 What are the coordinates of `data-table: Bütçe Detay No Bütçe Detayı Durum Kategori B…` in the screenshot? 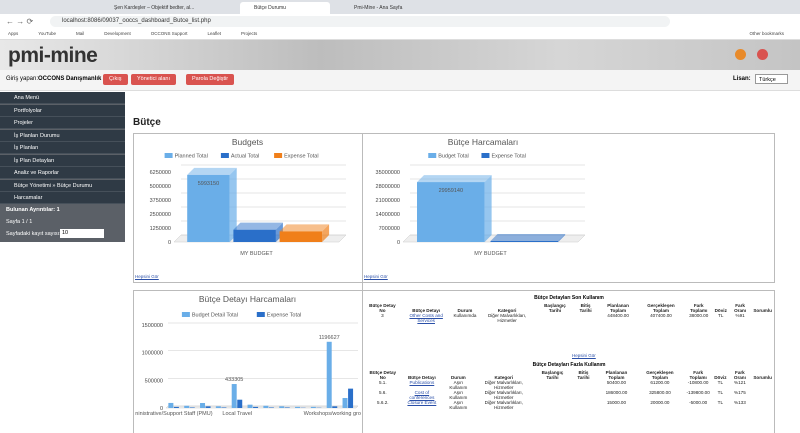 It's located at (569, 390).